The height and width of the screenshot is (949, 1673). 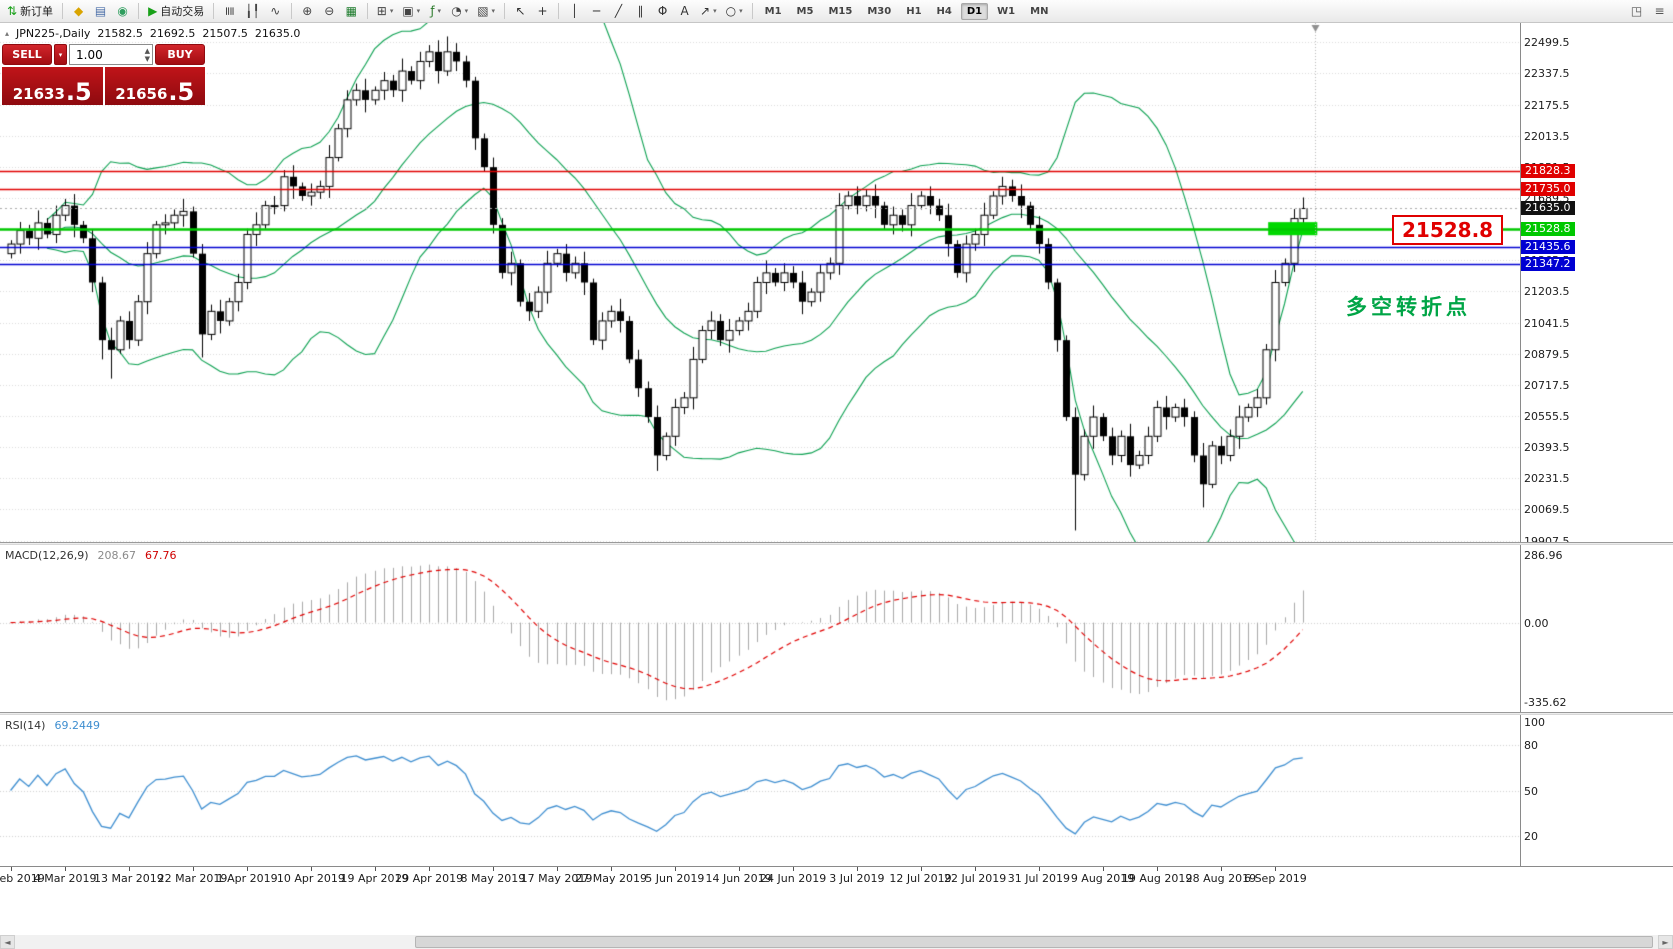 I want to click on indicators-icon: ƒ, so click(x=432, y=11).